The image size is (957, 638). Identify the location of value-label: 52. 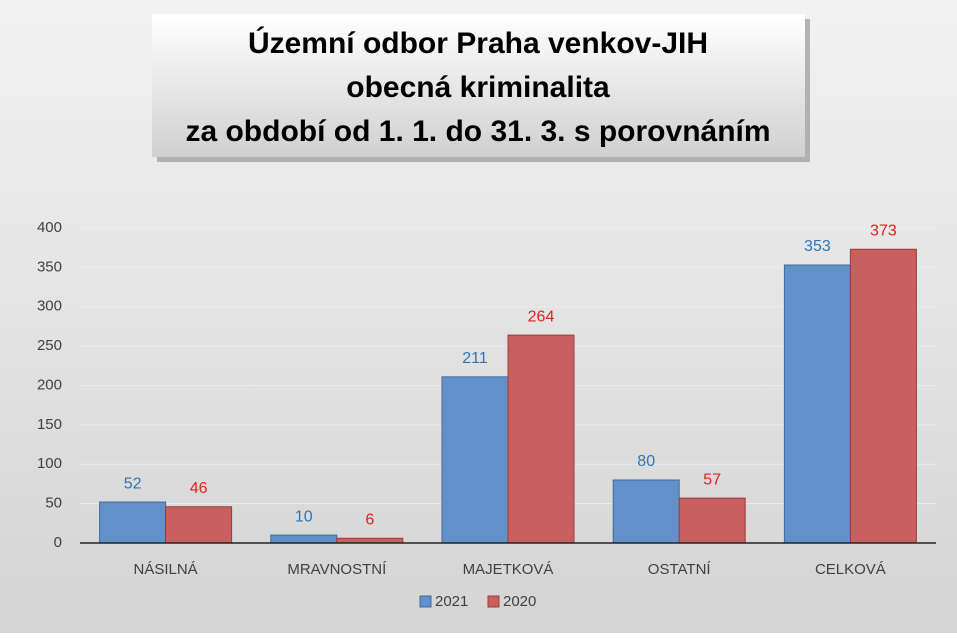
(133, 483).